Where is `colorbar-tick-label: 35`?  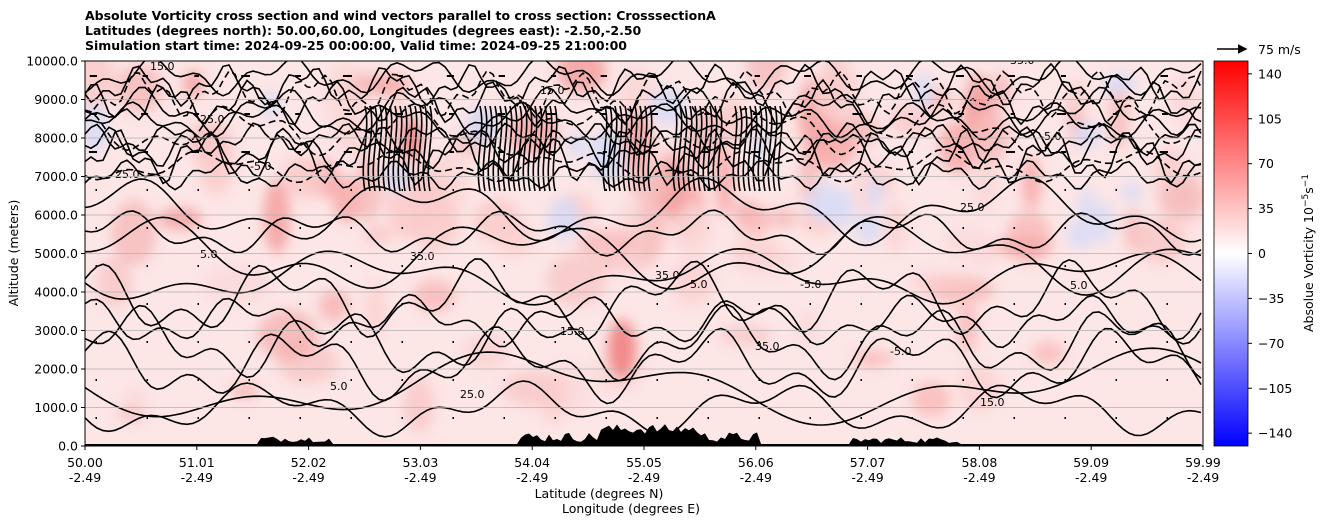 colorbar-tick-label: 35 is located at coordinates (1266, 208).